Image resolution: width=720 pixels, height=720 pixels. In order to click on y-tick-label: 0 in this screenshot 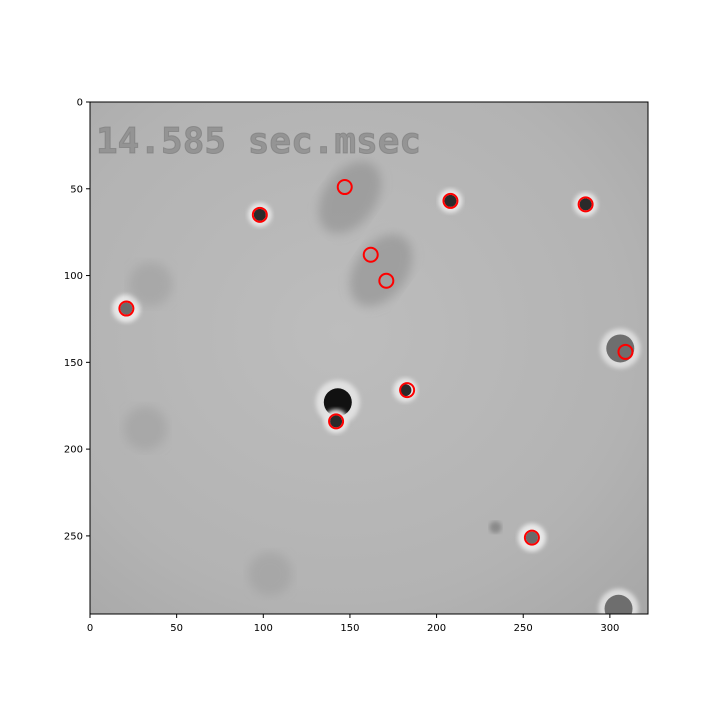, I will do `click(80, 103)`.